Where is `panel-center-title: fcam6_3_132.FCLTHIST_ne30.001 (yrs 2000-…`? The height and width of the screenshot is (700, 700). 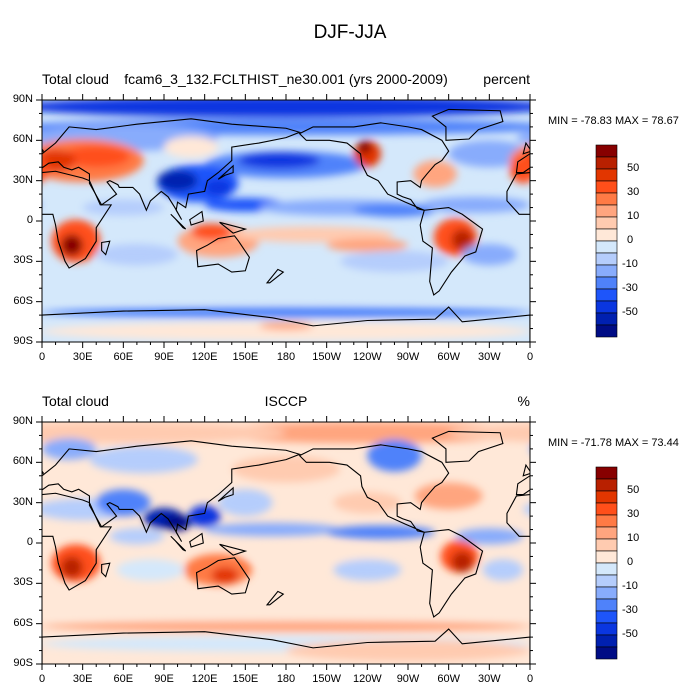 panel-center-title: fcam6_3_132.FCLTHIST_ne30.001 (yrs 2000-… is located at coordinates (286, 79).